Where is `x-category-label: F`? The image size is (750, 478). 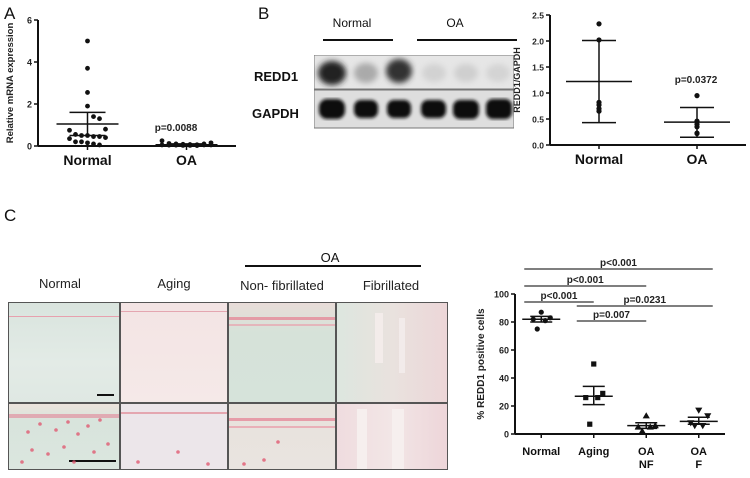 x-category-label: F is located at coordinates (698, 465).